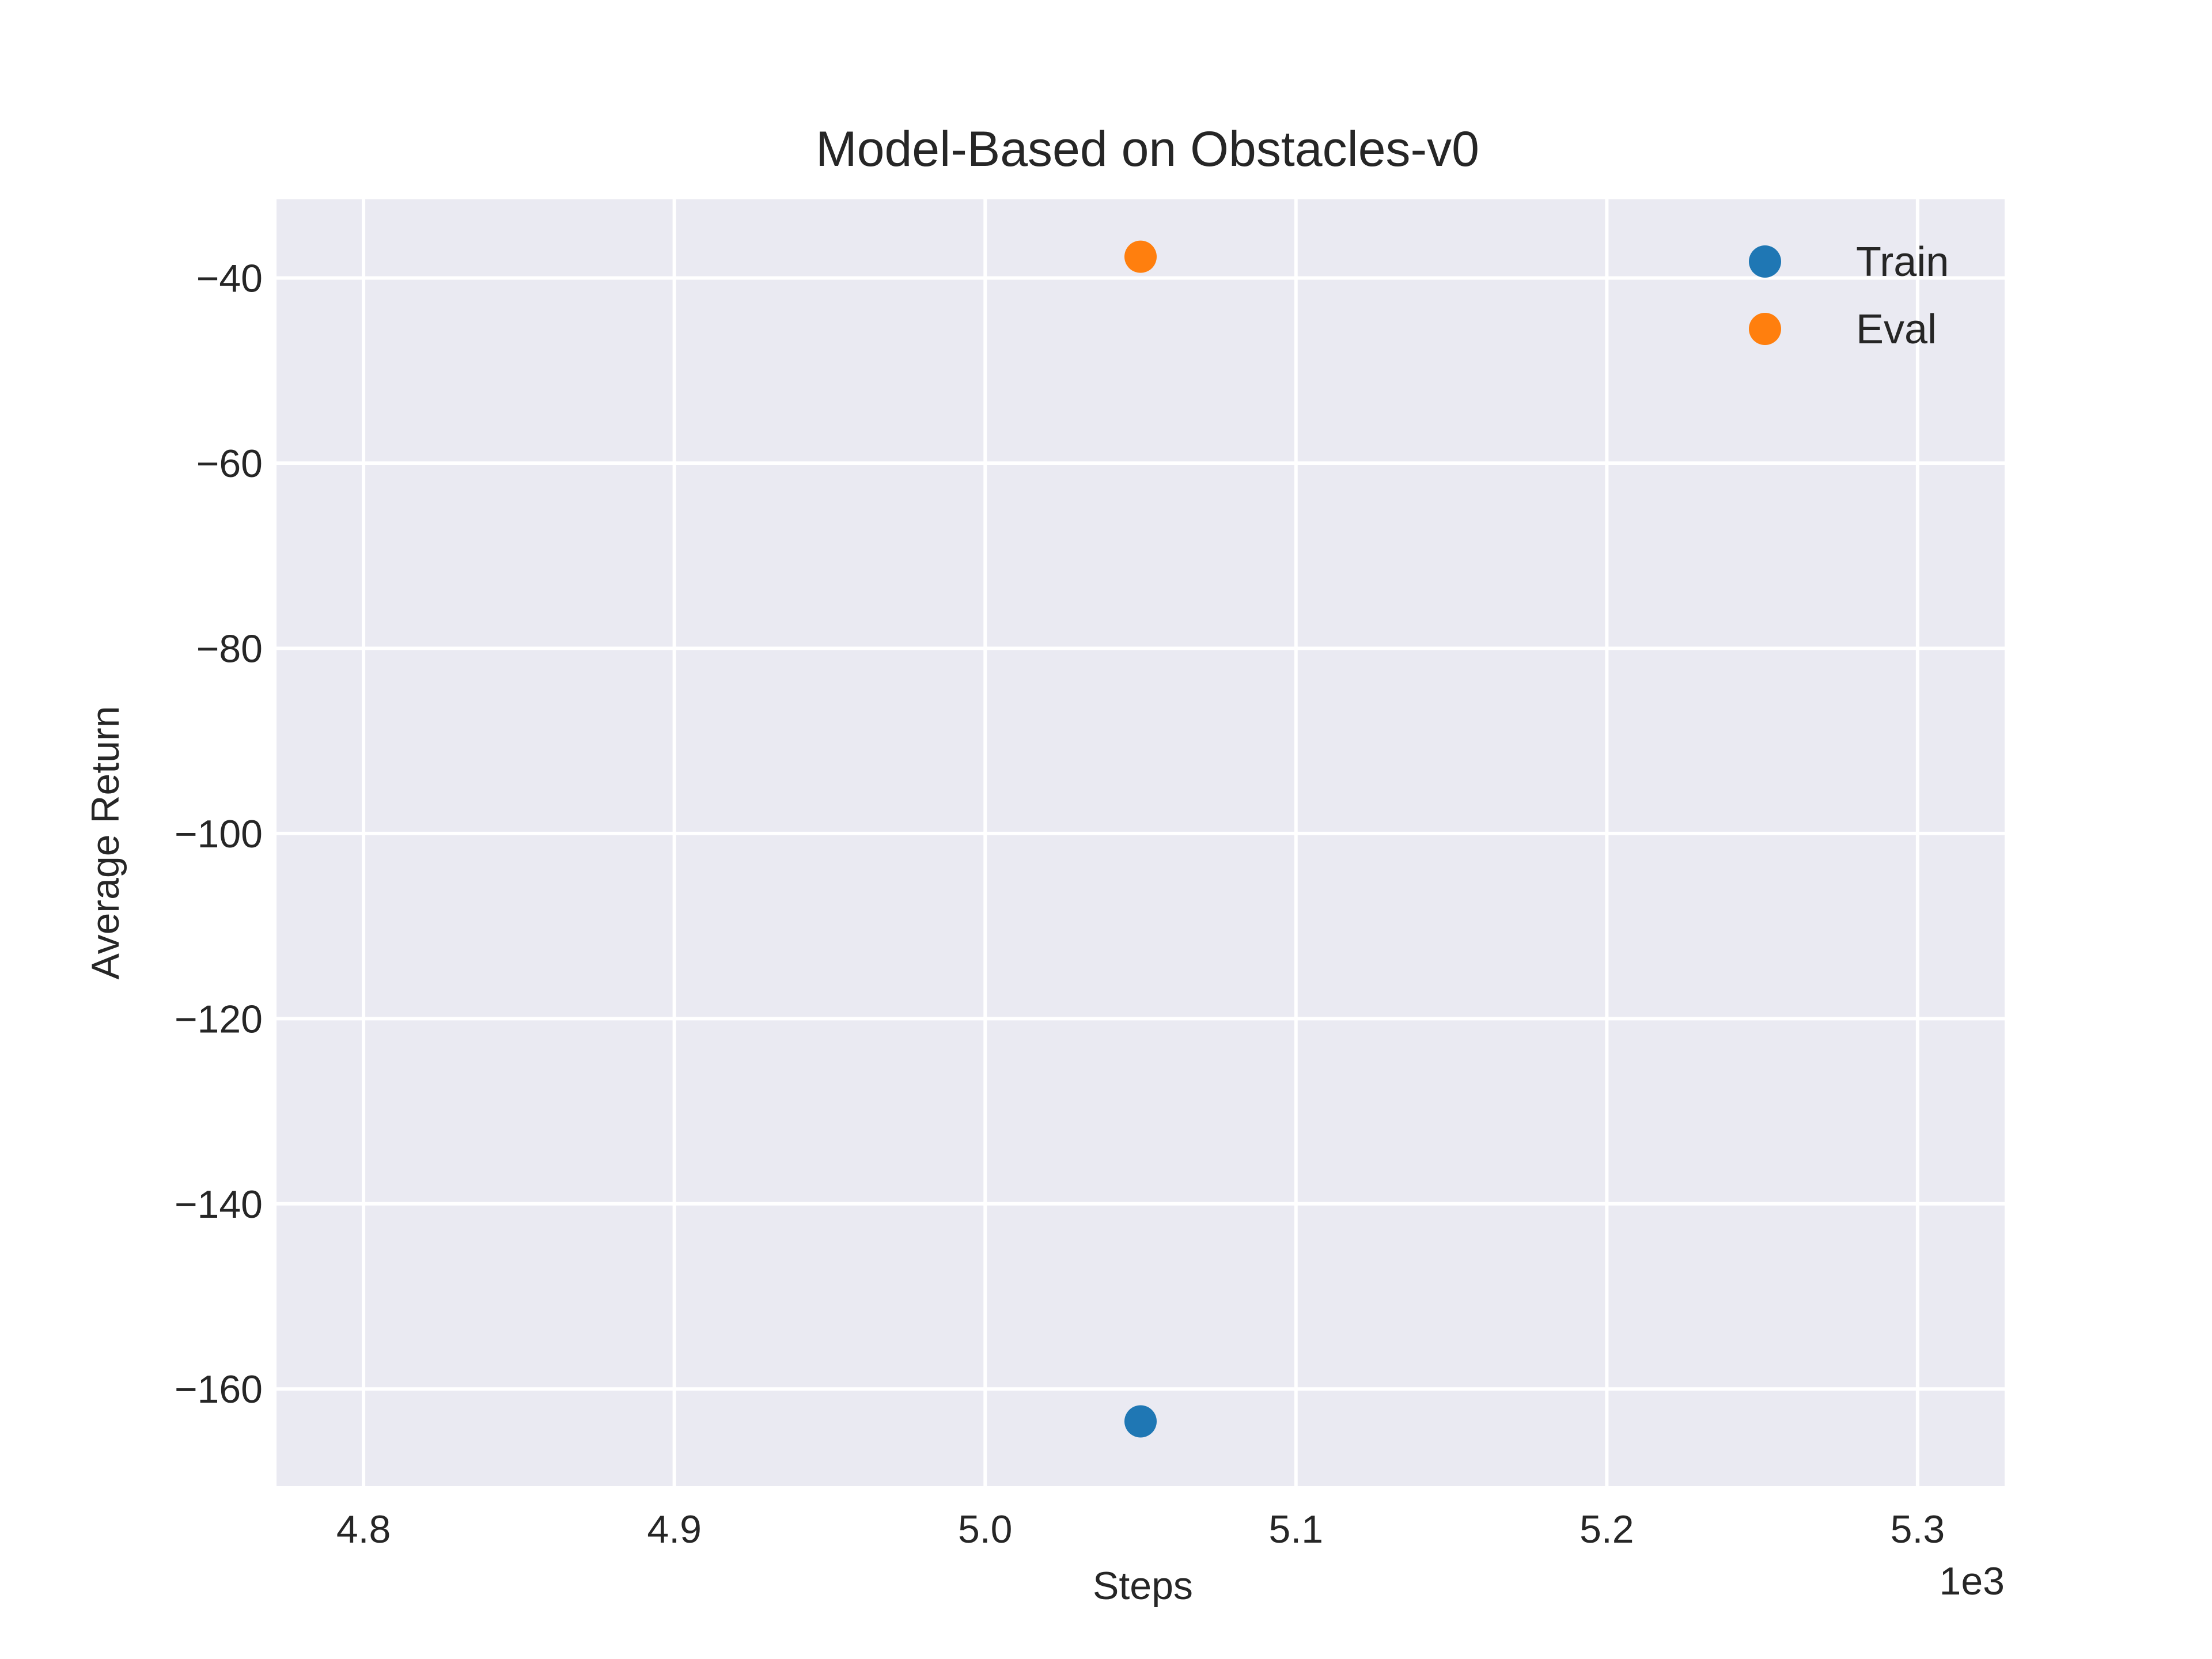  I want to click on y-tick-label: −140, so click(219, 1204).